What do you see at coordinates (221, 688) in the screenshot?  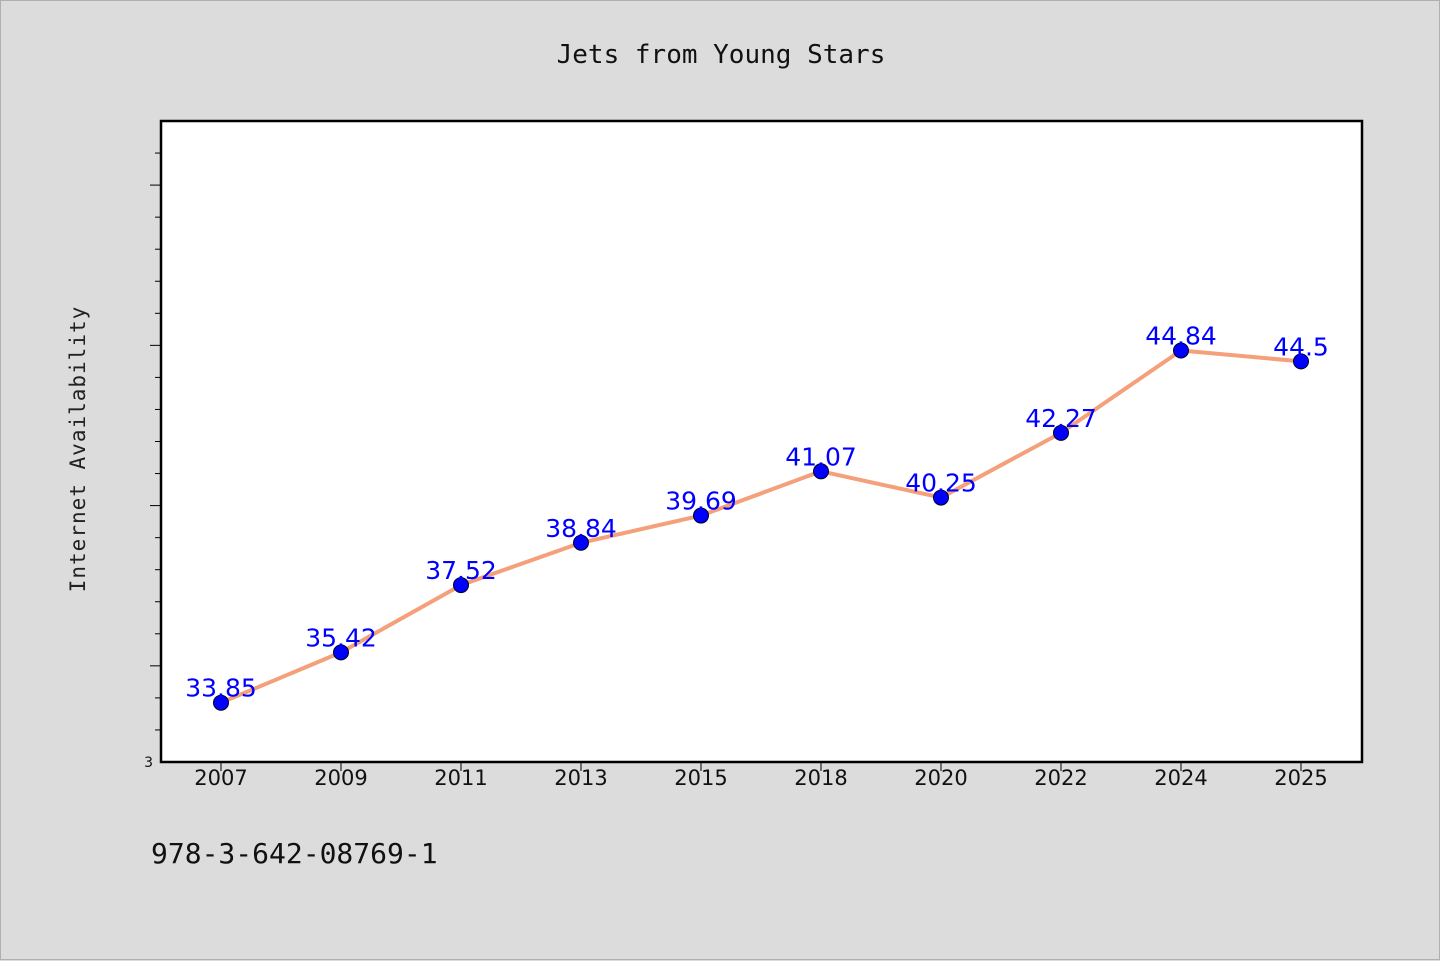 I see `data-label: 33.85` at bounding box center [221, 688].